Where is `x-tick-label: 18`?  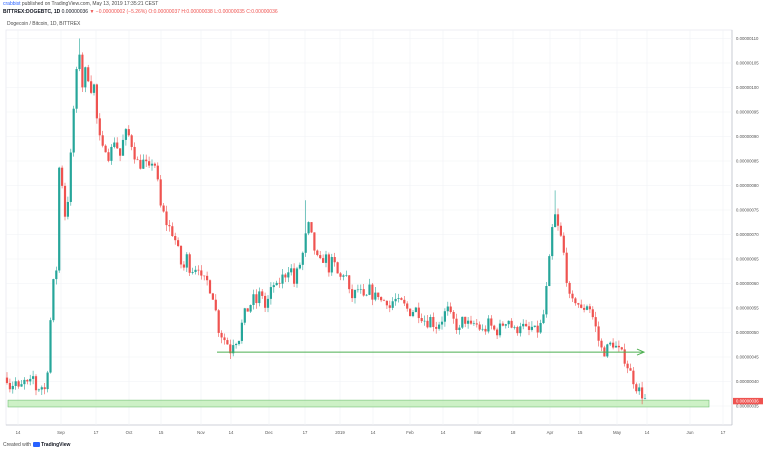 x-tick-label: 18 is located at coordinates (513, 432).